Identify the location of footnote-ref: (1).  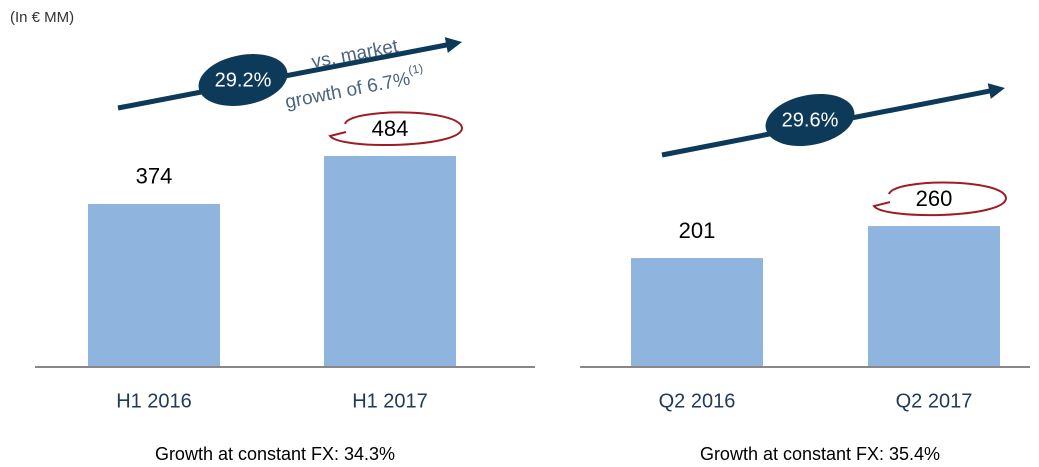
(415, 69).